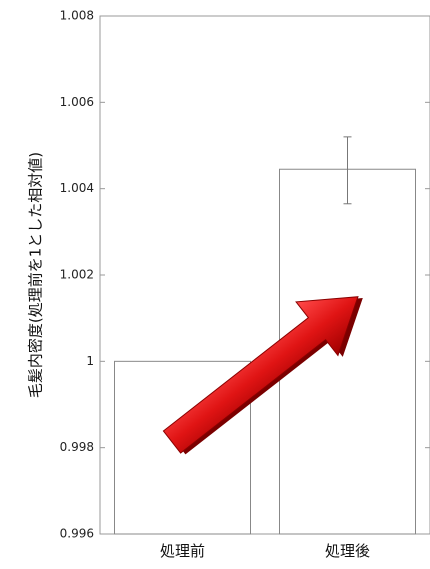  What do you see at coordinates (36, 275) in the screenshot?
I see `y-axis-label: 毛髪内密度(処理前を1とした相対値)` at bounding box center [36, 275].